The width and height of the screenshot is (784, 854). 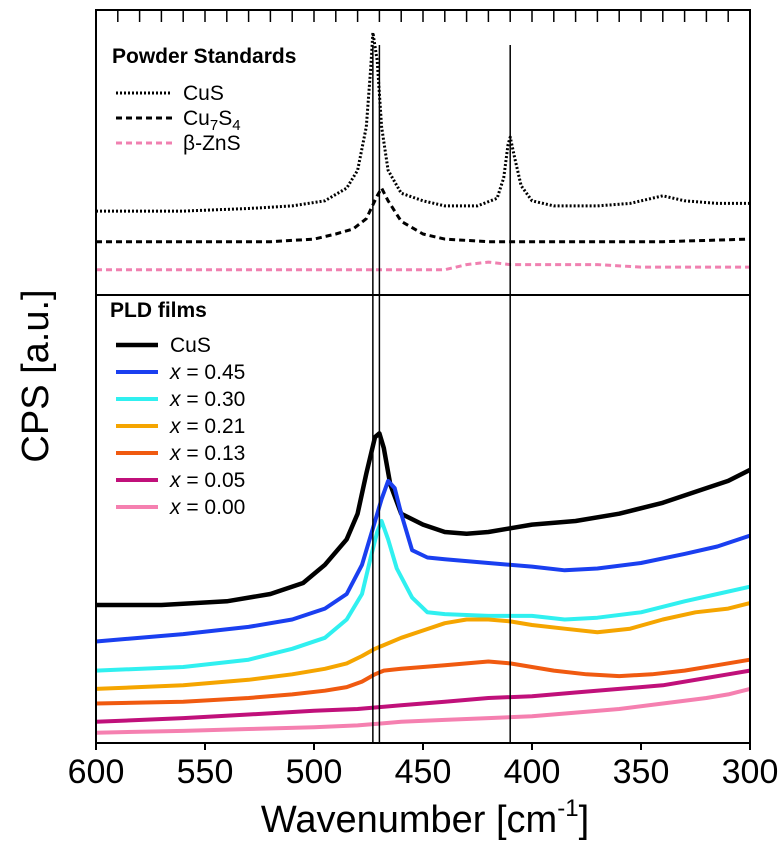 What do you see at coordinates (205, 772) in the screenshot?
I see `x-tick-label: 550` at bounding box center [205, 772].